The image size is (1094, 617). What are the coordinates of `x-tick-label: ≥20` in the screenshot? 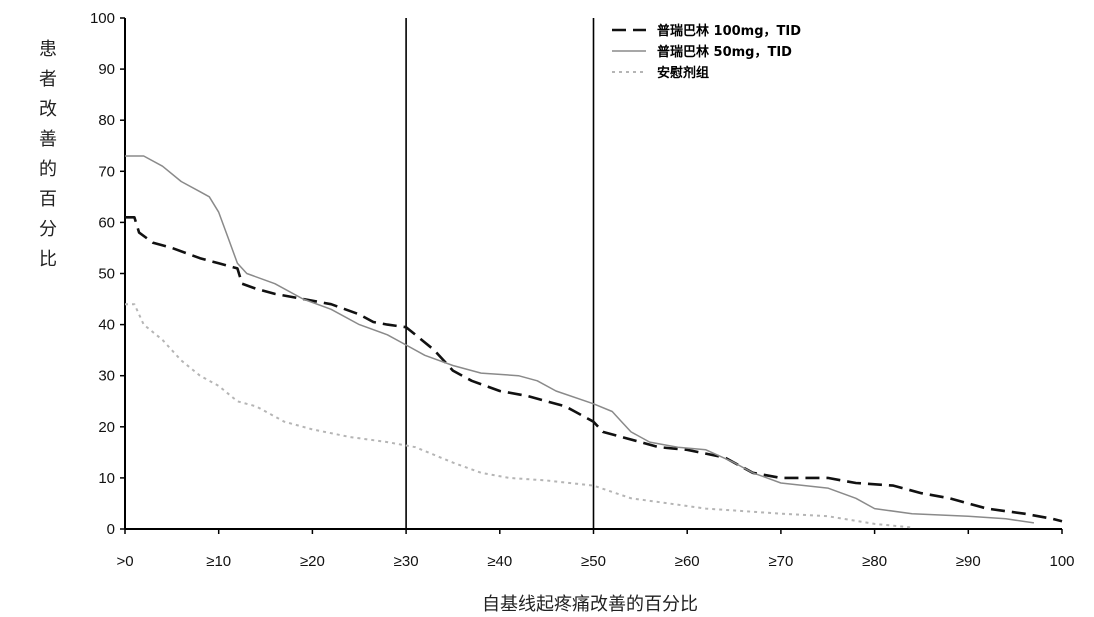 It's located at (312, 561).